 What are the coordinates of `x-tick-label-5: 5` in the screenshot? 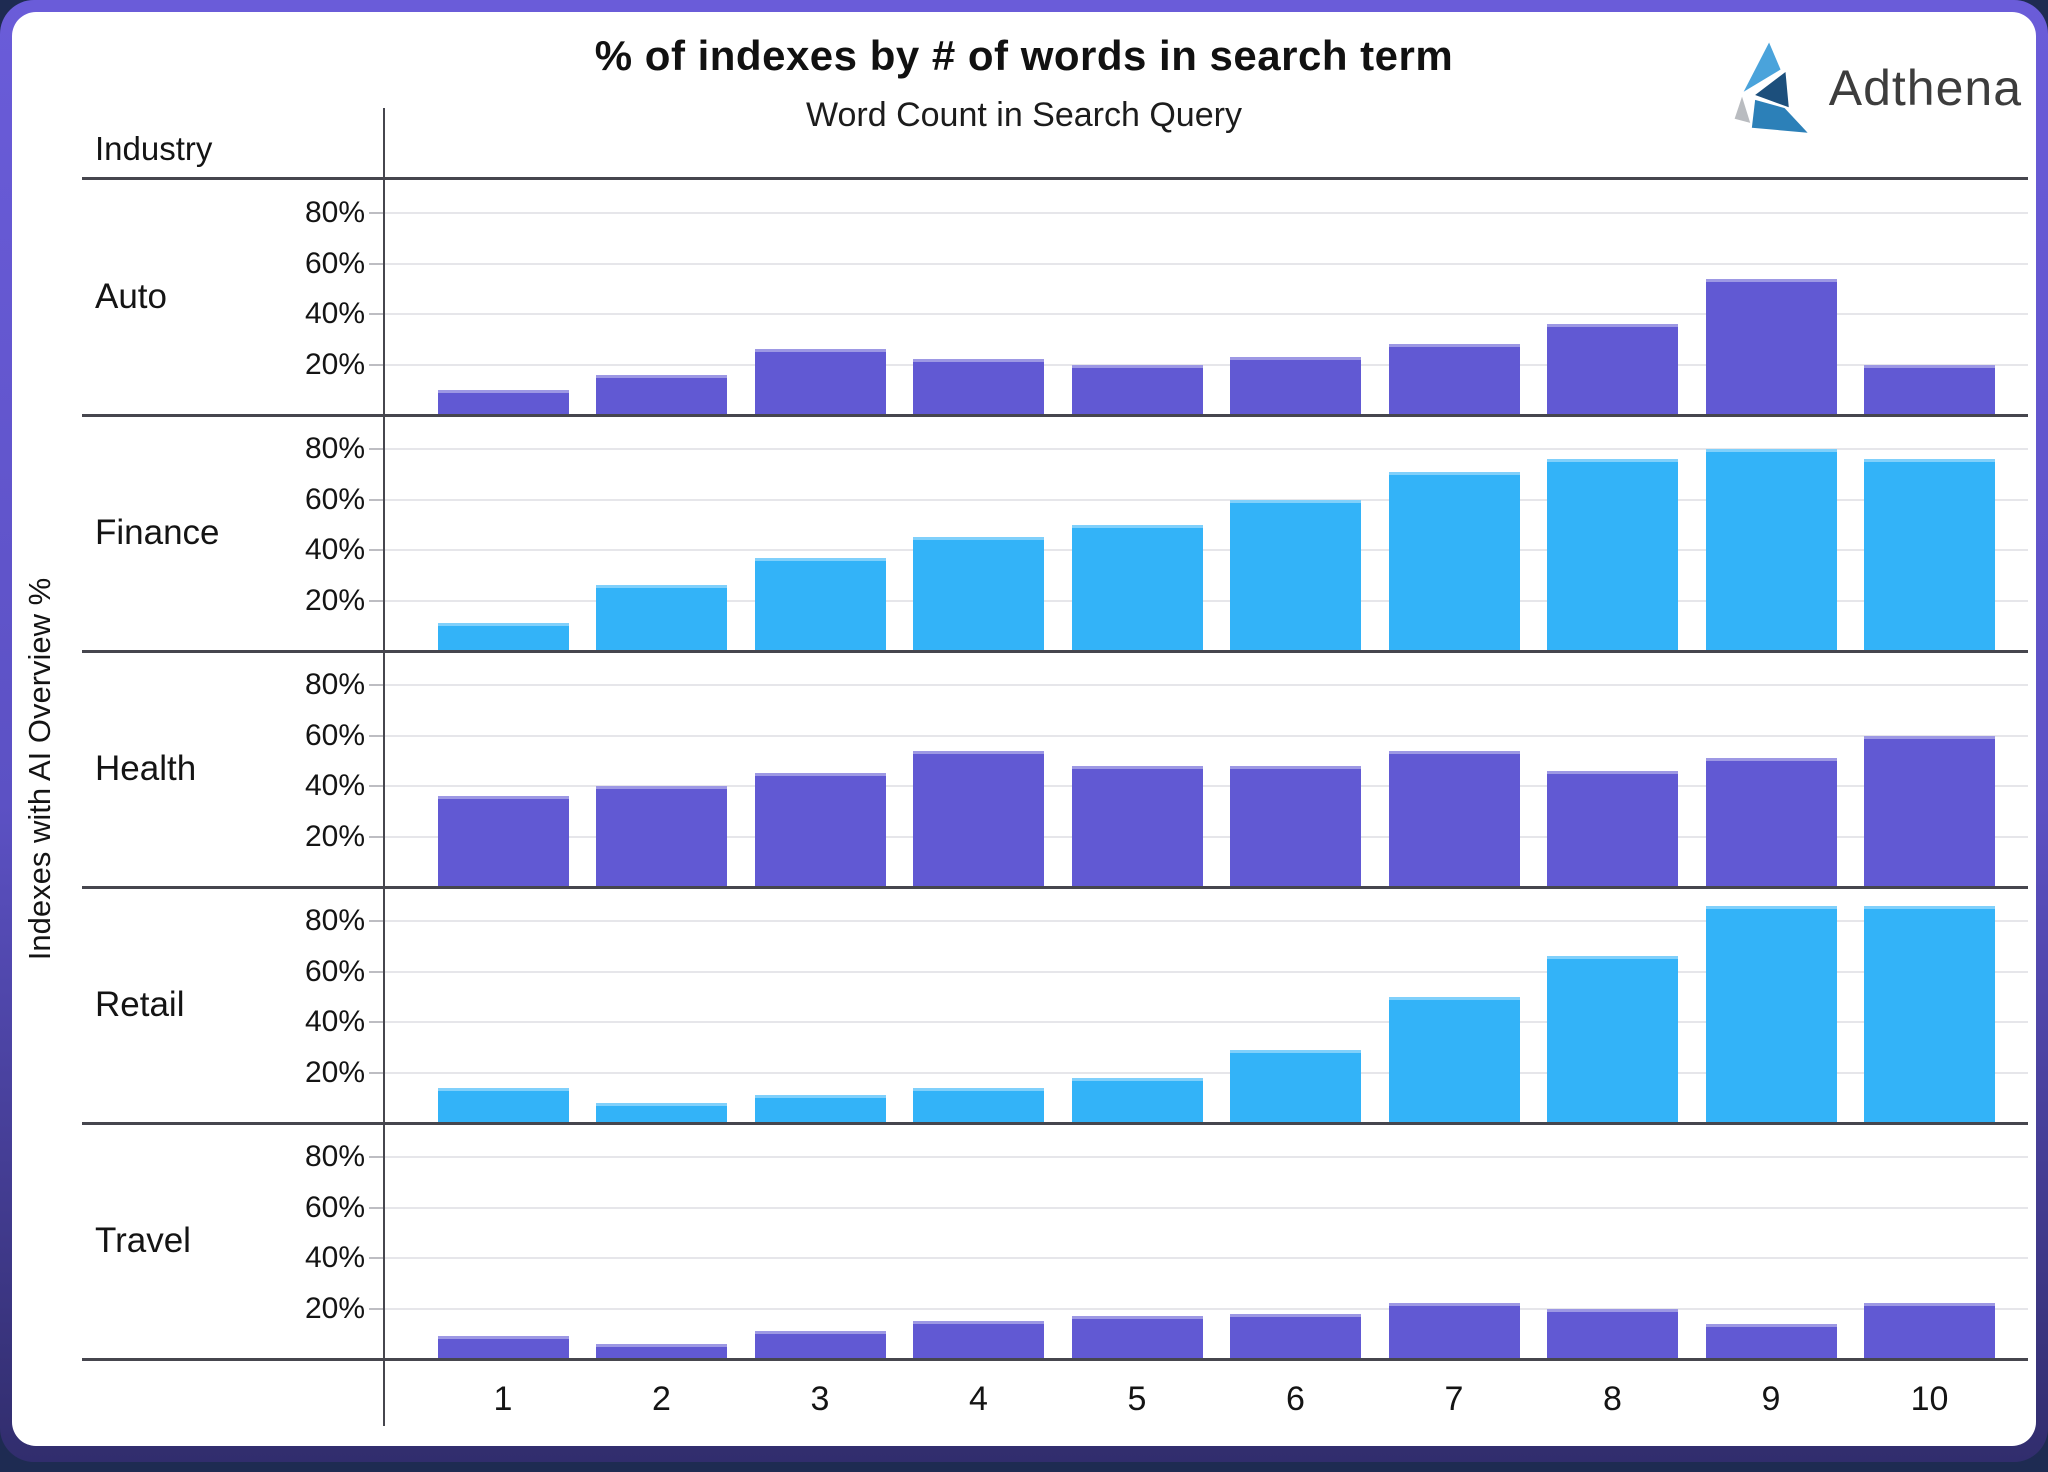 It's located at (1137, 1399).